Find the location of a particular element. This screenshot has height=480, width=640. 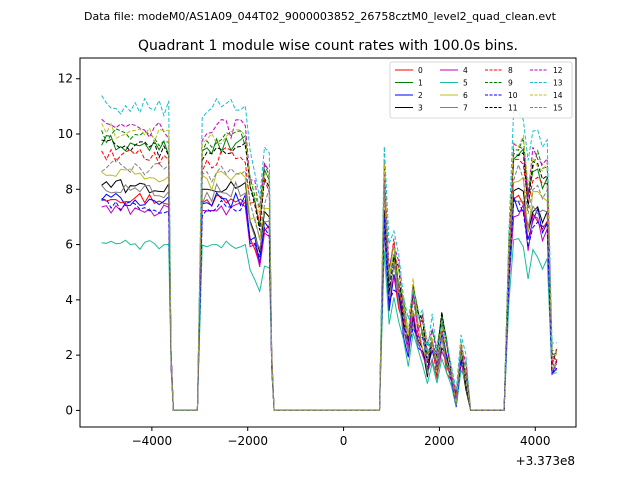

y-tick-label: 0 is located at coordinates (69, 410).